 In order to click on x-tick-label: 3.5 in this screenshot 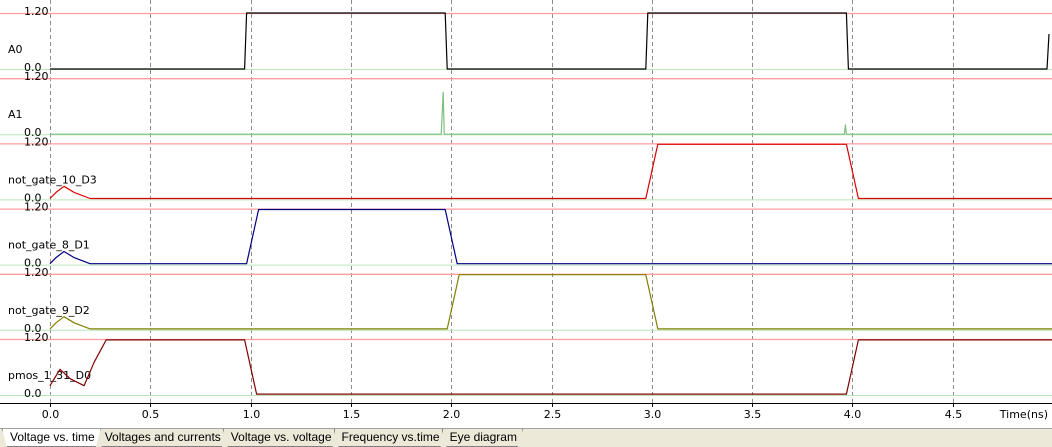, I will do `click(753, 414)`.